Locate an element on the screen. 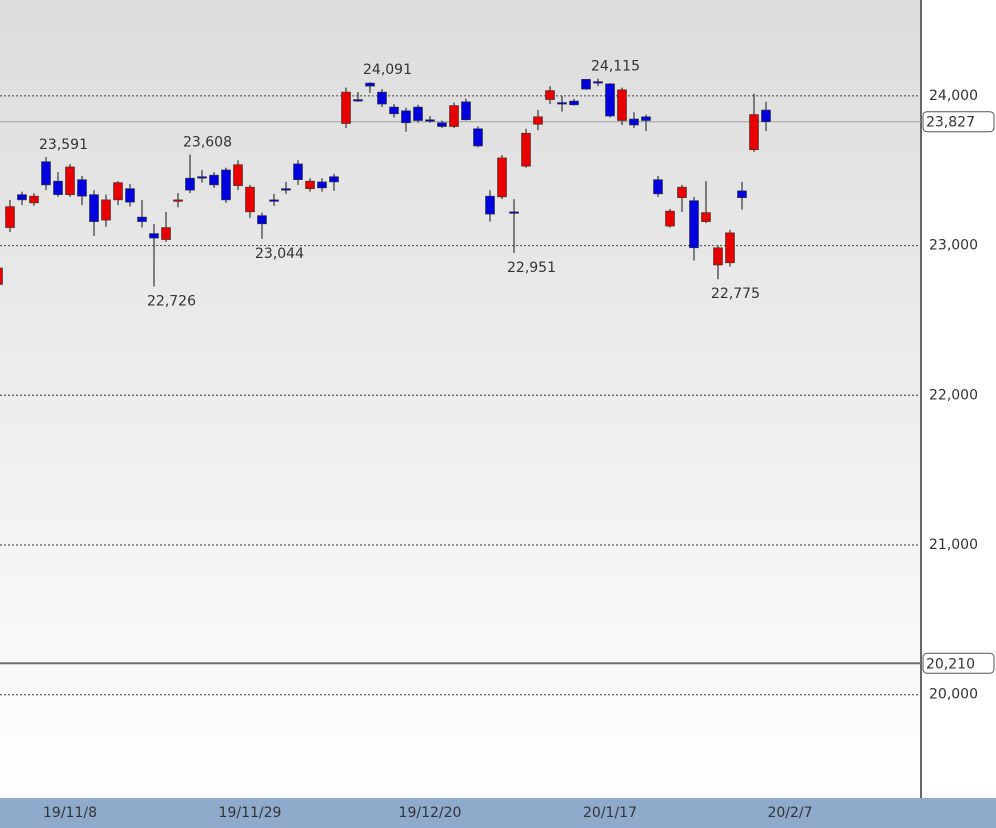  x-tick-label: 19/11/29 is located at coordinates (250, 813).